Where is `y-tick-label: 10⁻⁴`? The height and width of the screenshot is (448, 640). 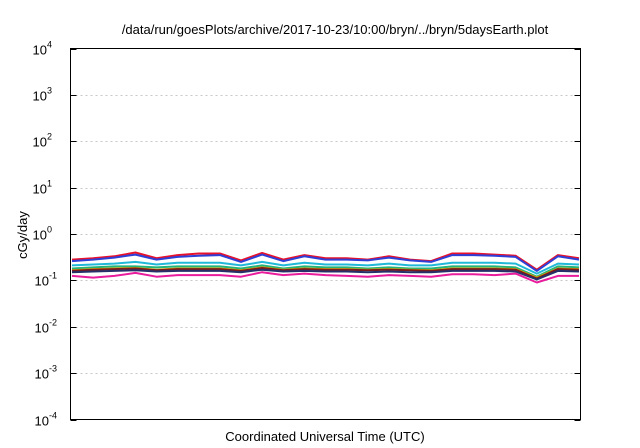
y-tick-label: 10⁻⁴ is located at coordinates (46, 420).